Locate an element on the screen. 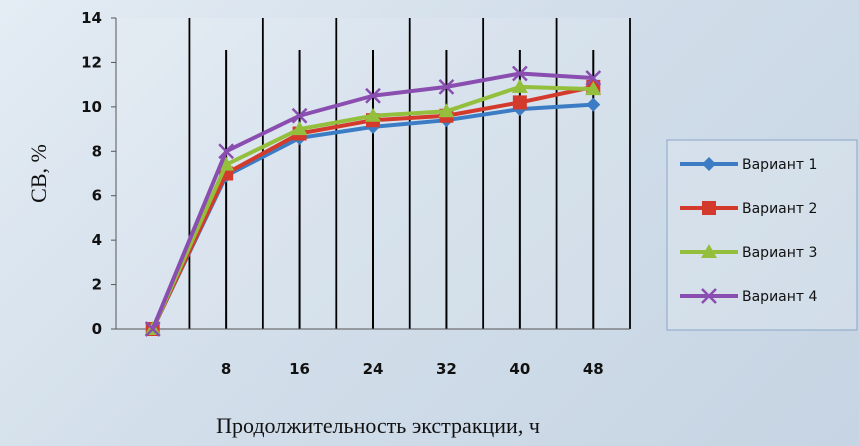 This screenshot has width=859, height=446. x-tick-label: 48 is located at coordinates (593, 369).